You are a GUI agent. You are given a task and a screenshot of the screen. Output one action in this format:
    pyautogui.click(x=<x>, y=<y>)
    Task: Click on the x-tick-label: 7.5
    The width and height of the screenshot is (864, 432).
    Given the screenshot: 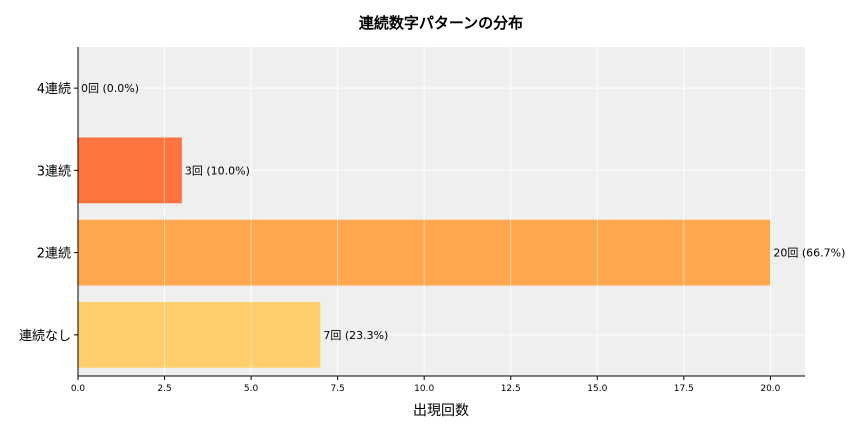 What is the action you would take?
    pyautogui.click(x=337, y=389)
    